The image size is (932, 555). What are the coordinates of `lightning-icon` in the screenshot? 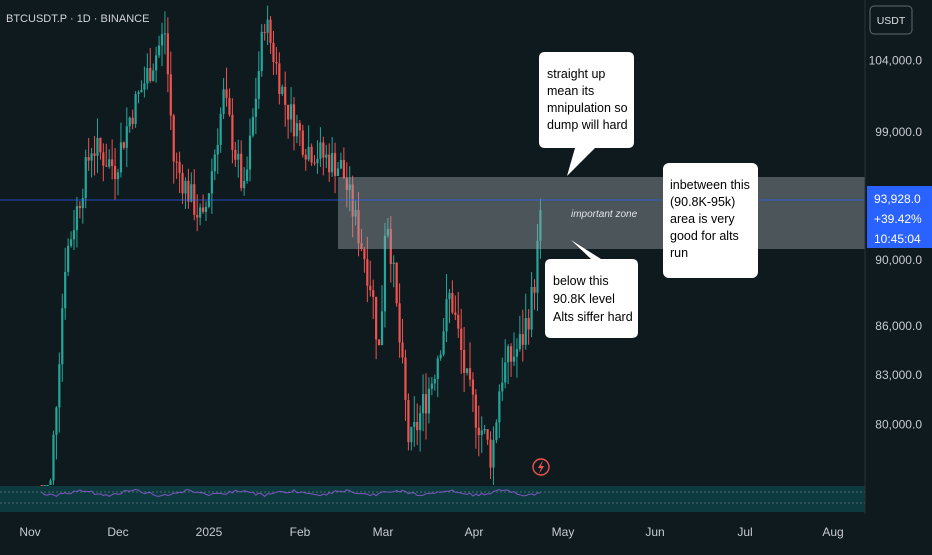 It's located at (541, 467).